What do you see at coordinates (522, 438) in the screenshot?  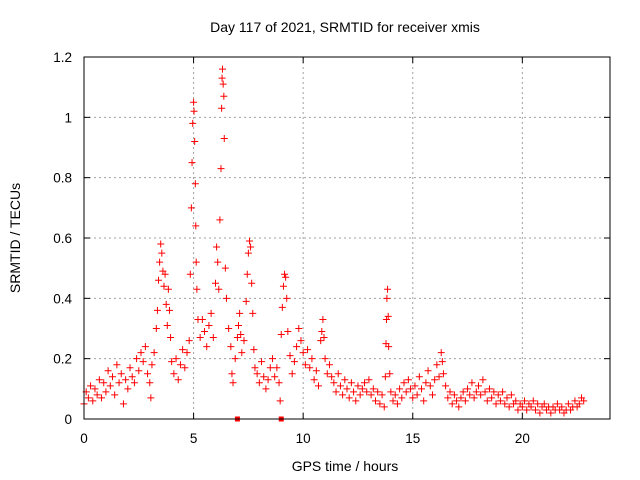 I see `x-tick-label: 20` at bounding box center [522, 438].